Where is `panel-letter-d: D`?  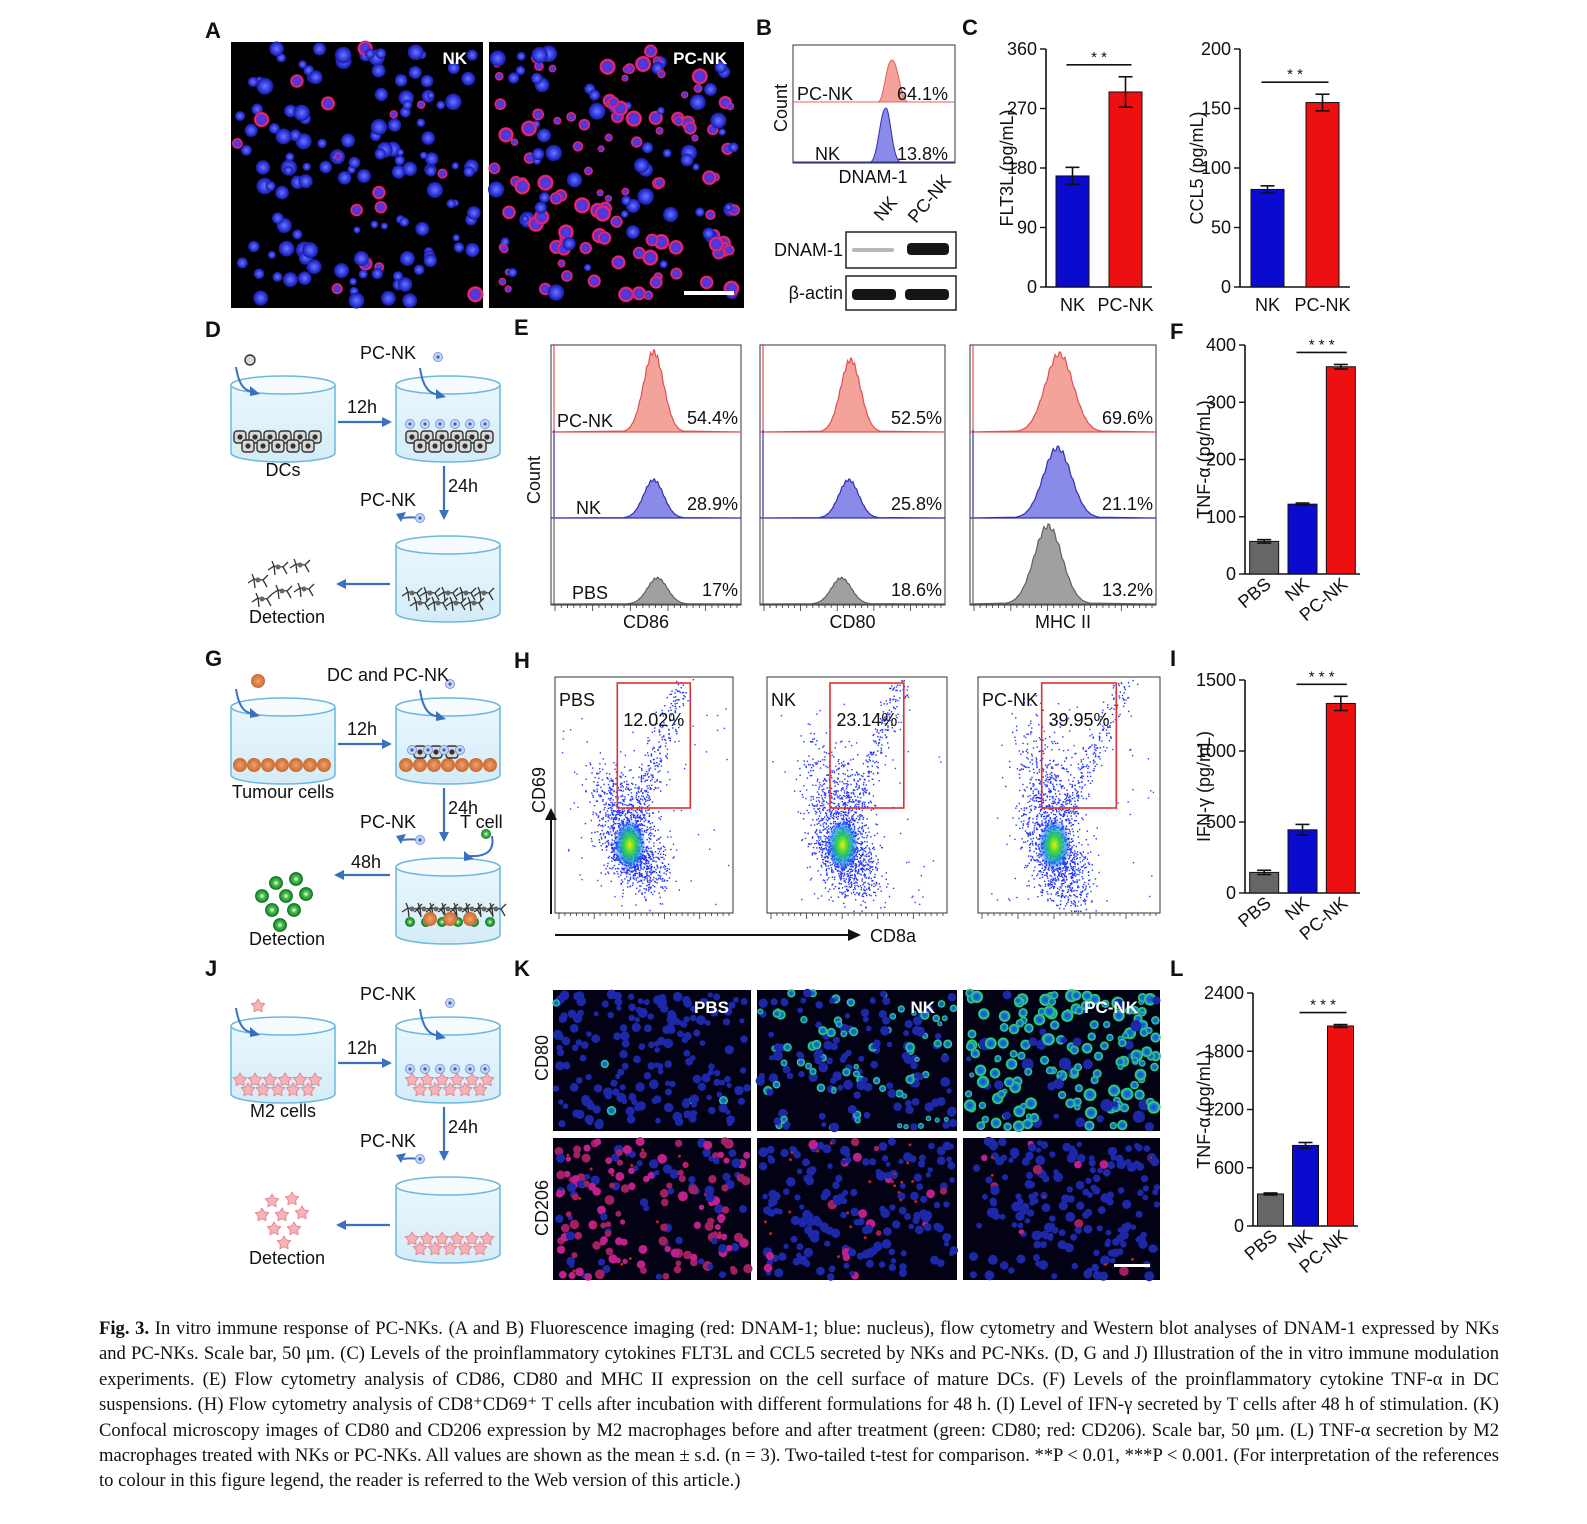 panel-letter-d: D is located at coordinates (213, 329).